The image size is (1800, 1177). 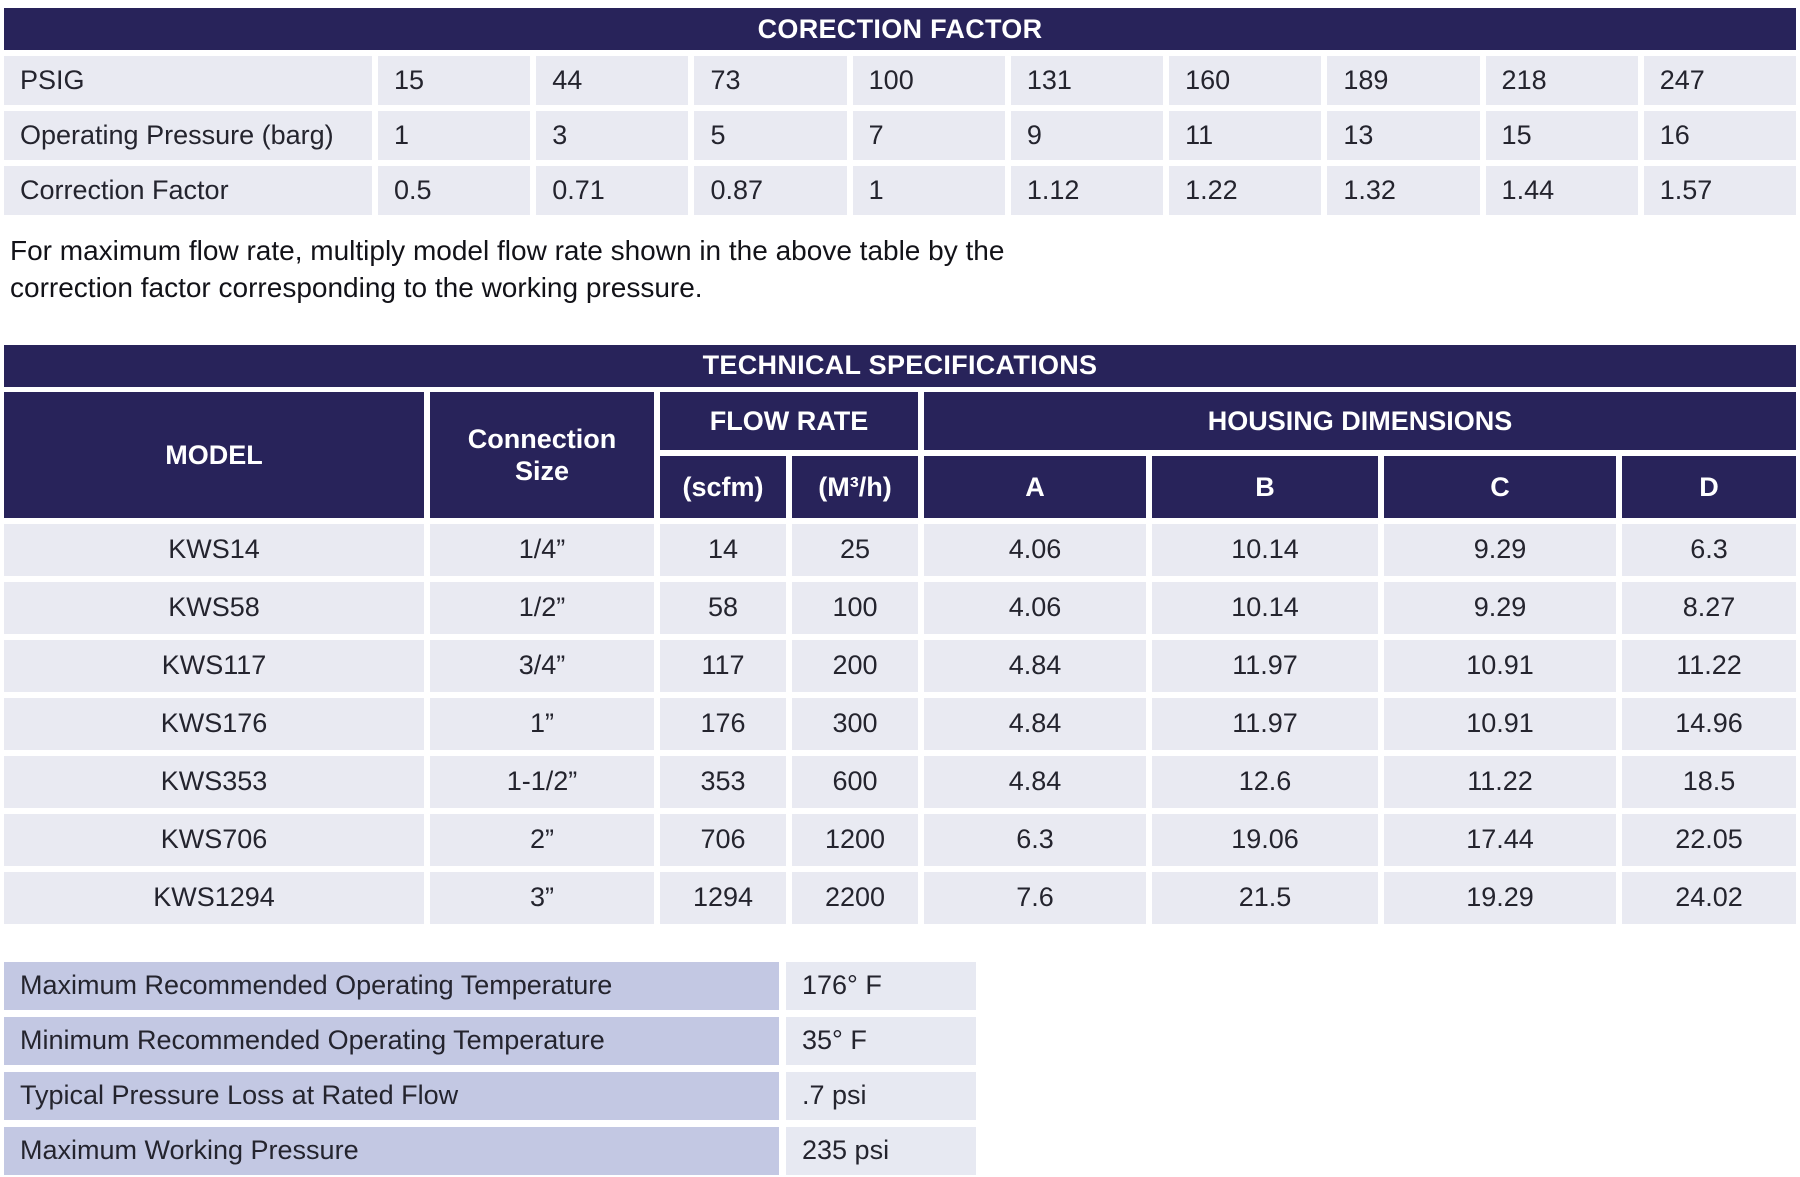 I want to click on col-group-flow-rate: FLOW RATE, so click(x=789, y=420).